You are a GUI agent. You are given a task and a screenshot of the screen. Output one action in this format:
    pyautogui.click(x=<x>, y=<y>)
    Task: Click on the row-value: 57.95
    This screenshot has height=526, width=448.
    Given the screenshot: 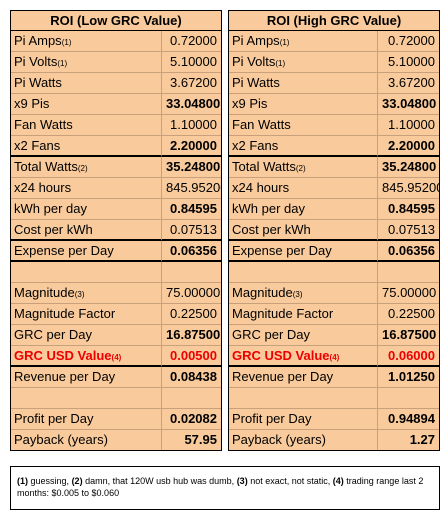 What is the action you would take?
    pyautogui.click(x=192, y=440)
    